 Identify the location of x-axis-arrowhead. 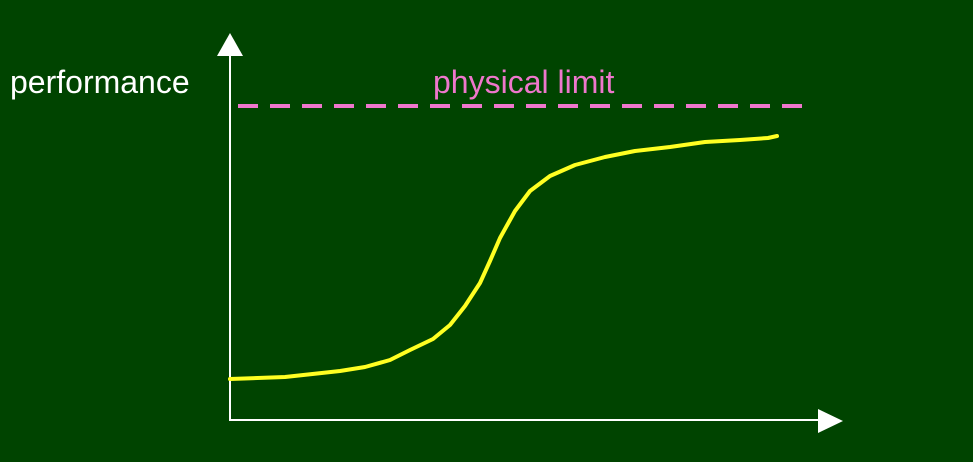
(830, 421).